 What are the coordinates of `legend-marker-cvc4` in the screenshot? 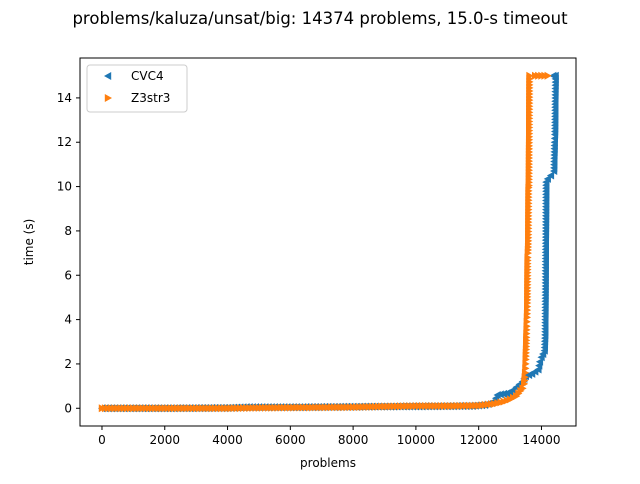 It's located at (108, 76).